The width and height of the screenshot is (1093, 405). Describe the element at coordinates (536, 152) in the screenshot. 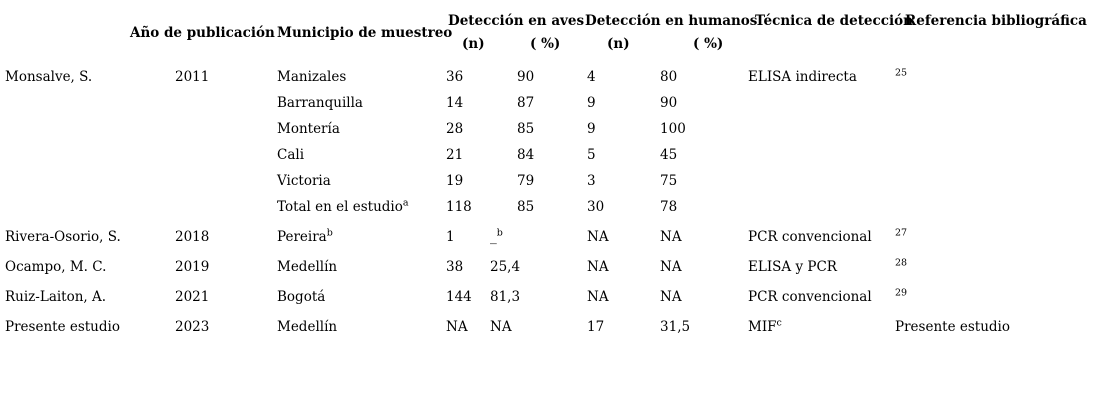

I see `cell-birds-pct: 84` at that location.